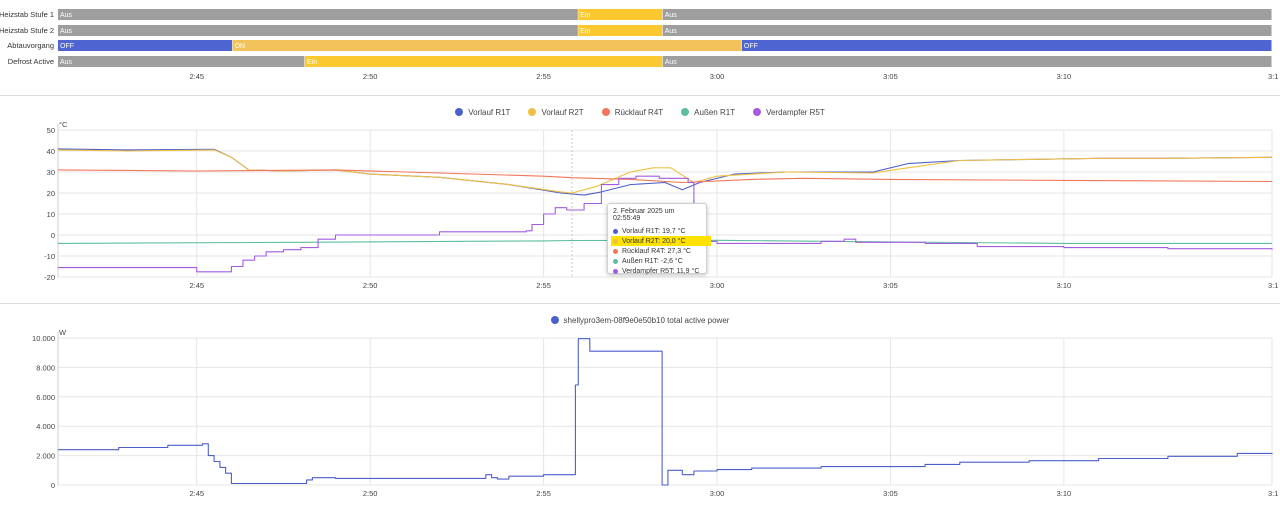  I want to click on legend-item-vorlauf-r2t: Vorlauf R2T, so click(556, 112).